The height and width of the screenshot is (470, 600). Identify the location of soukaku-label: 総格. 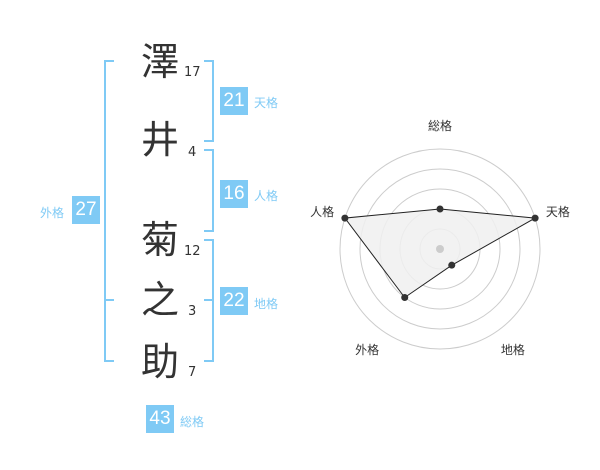
(192, 422).